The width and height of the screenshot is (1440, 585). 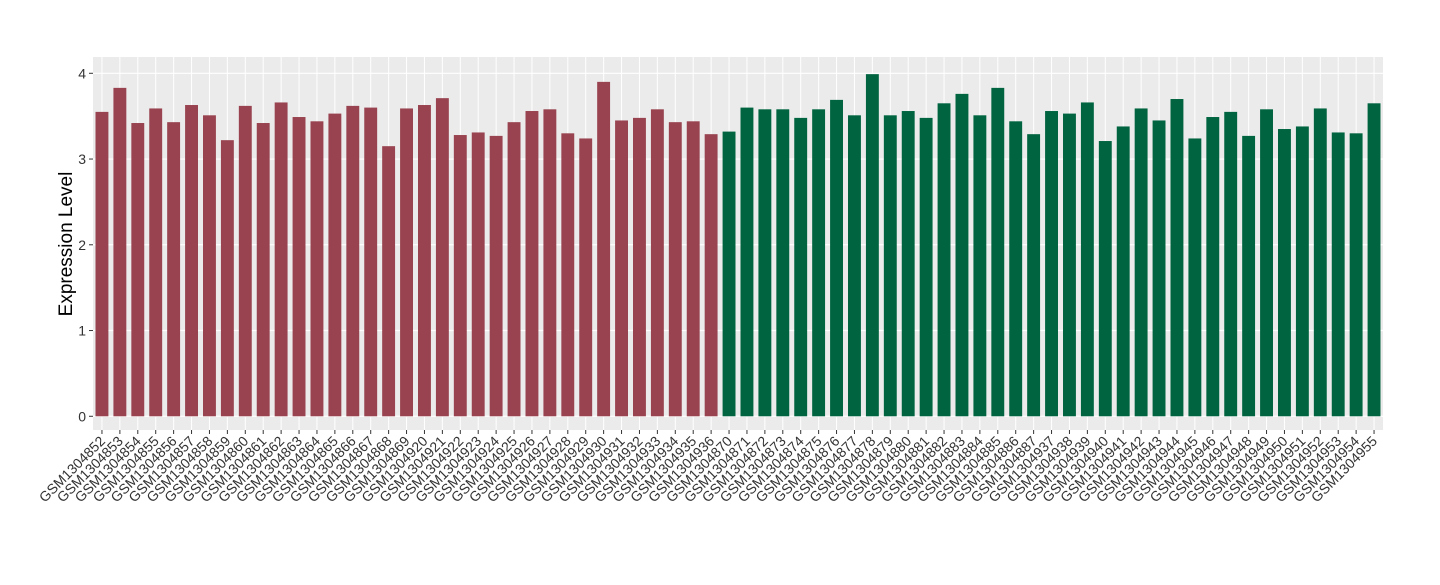 I want to click on y-axis-label: Expression Level, so click(x=66, y=244).